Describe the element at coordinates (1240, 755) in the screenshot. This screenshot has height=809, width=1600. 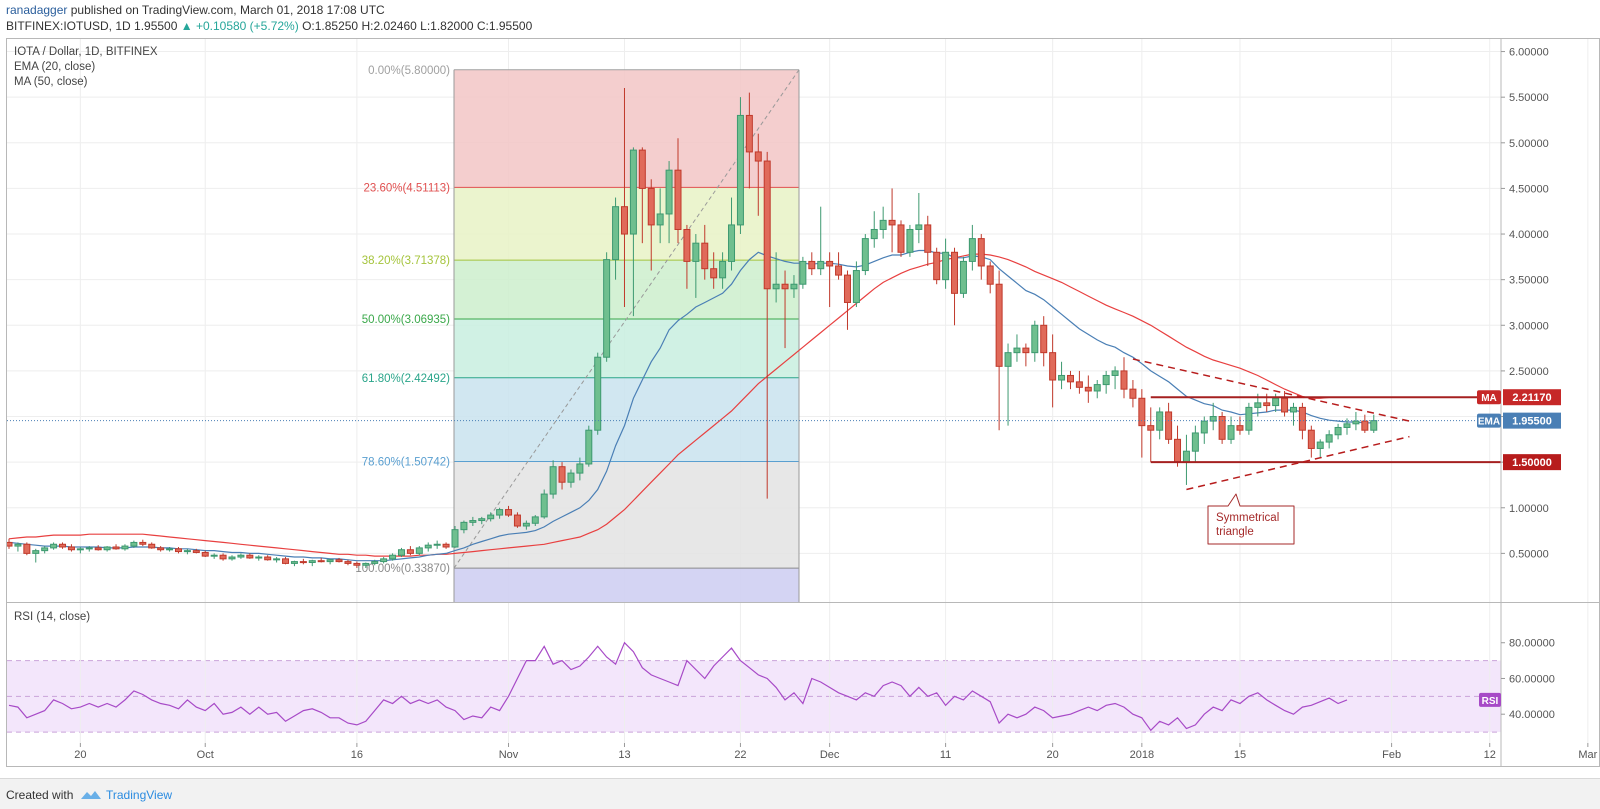
I see `time-tick-label: 15` at that location.